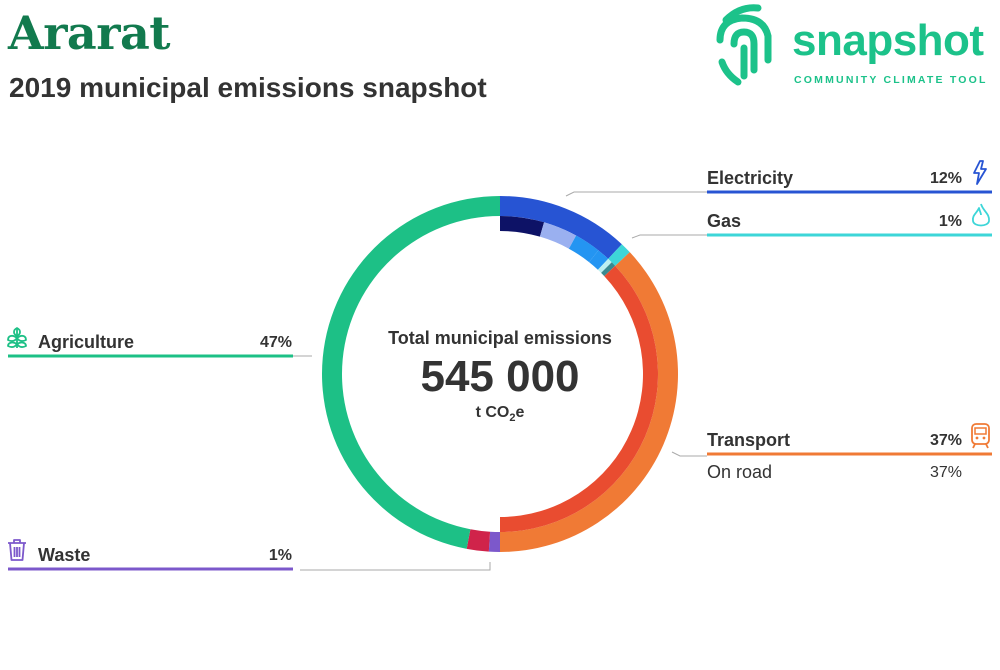 This screenshot has width=1000, height=670. What do you see at coordinates (500, 376) in the screenshot?
I see `center-total-value: 545 000` at bounding box center [500, 376].